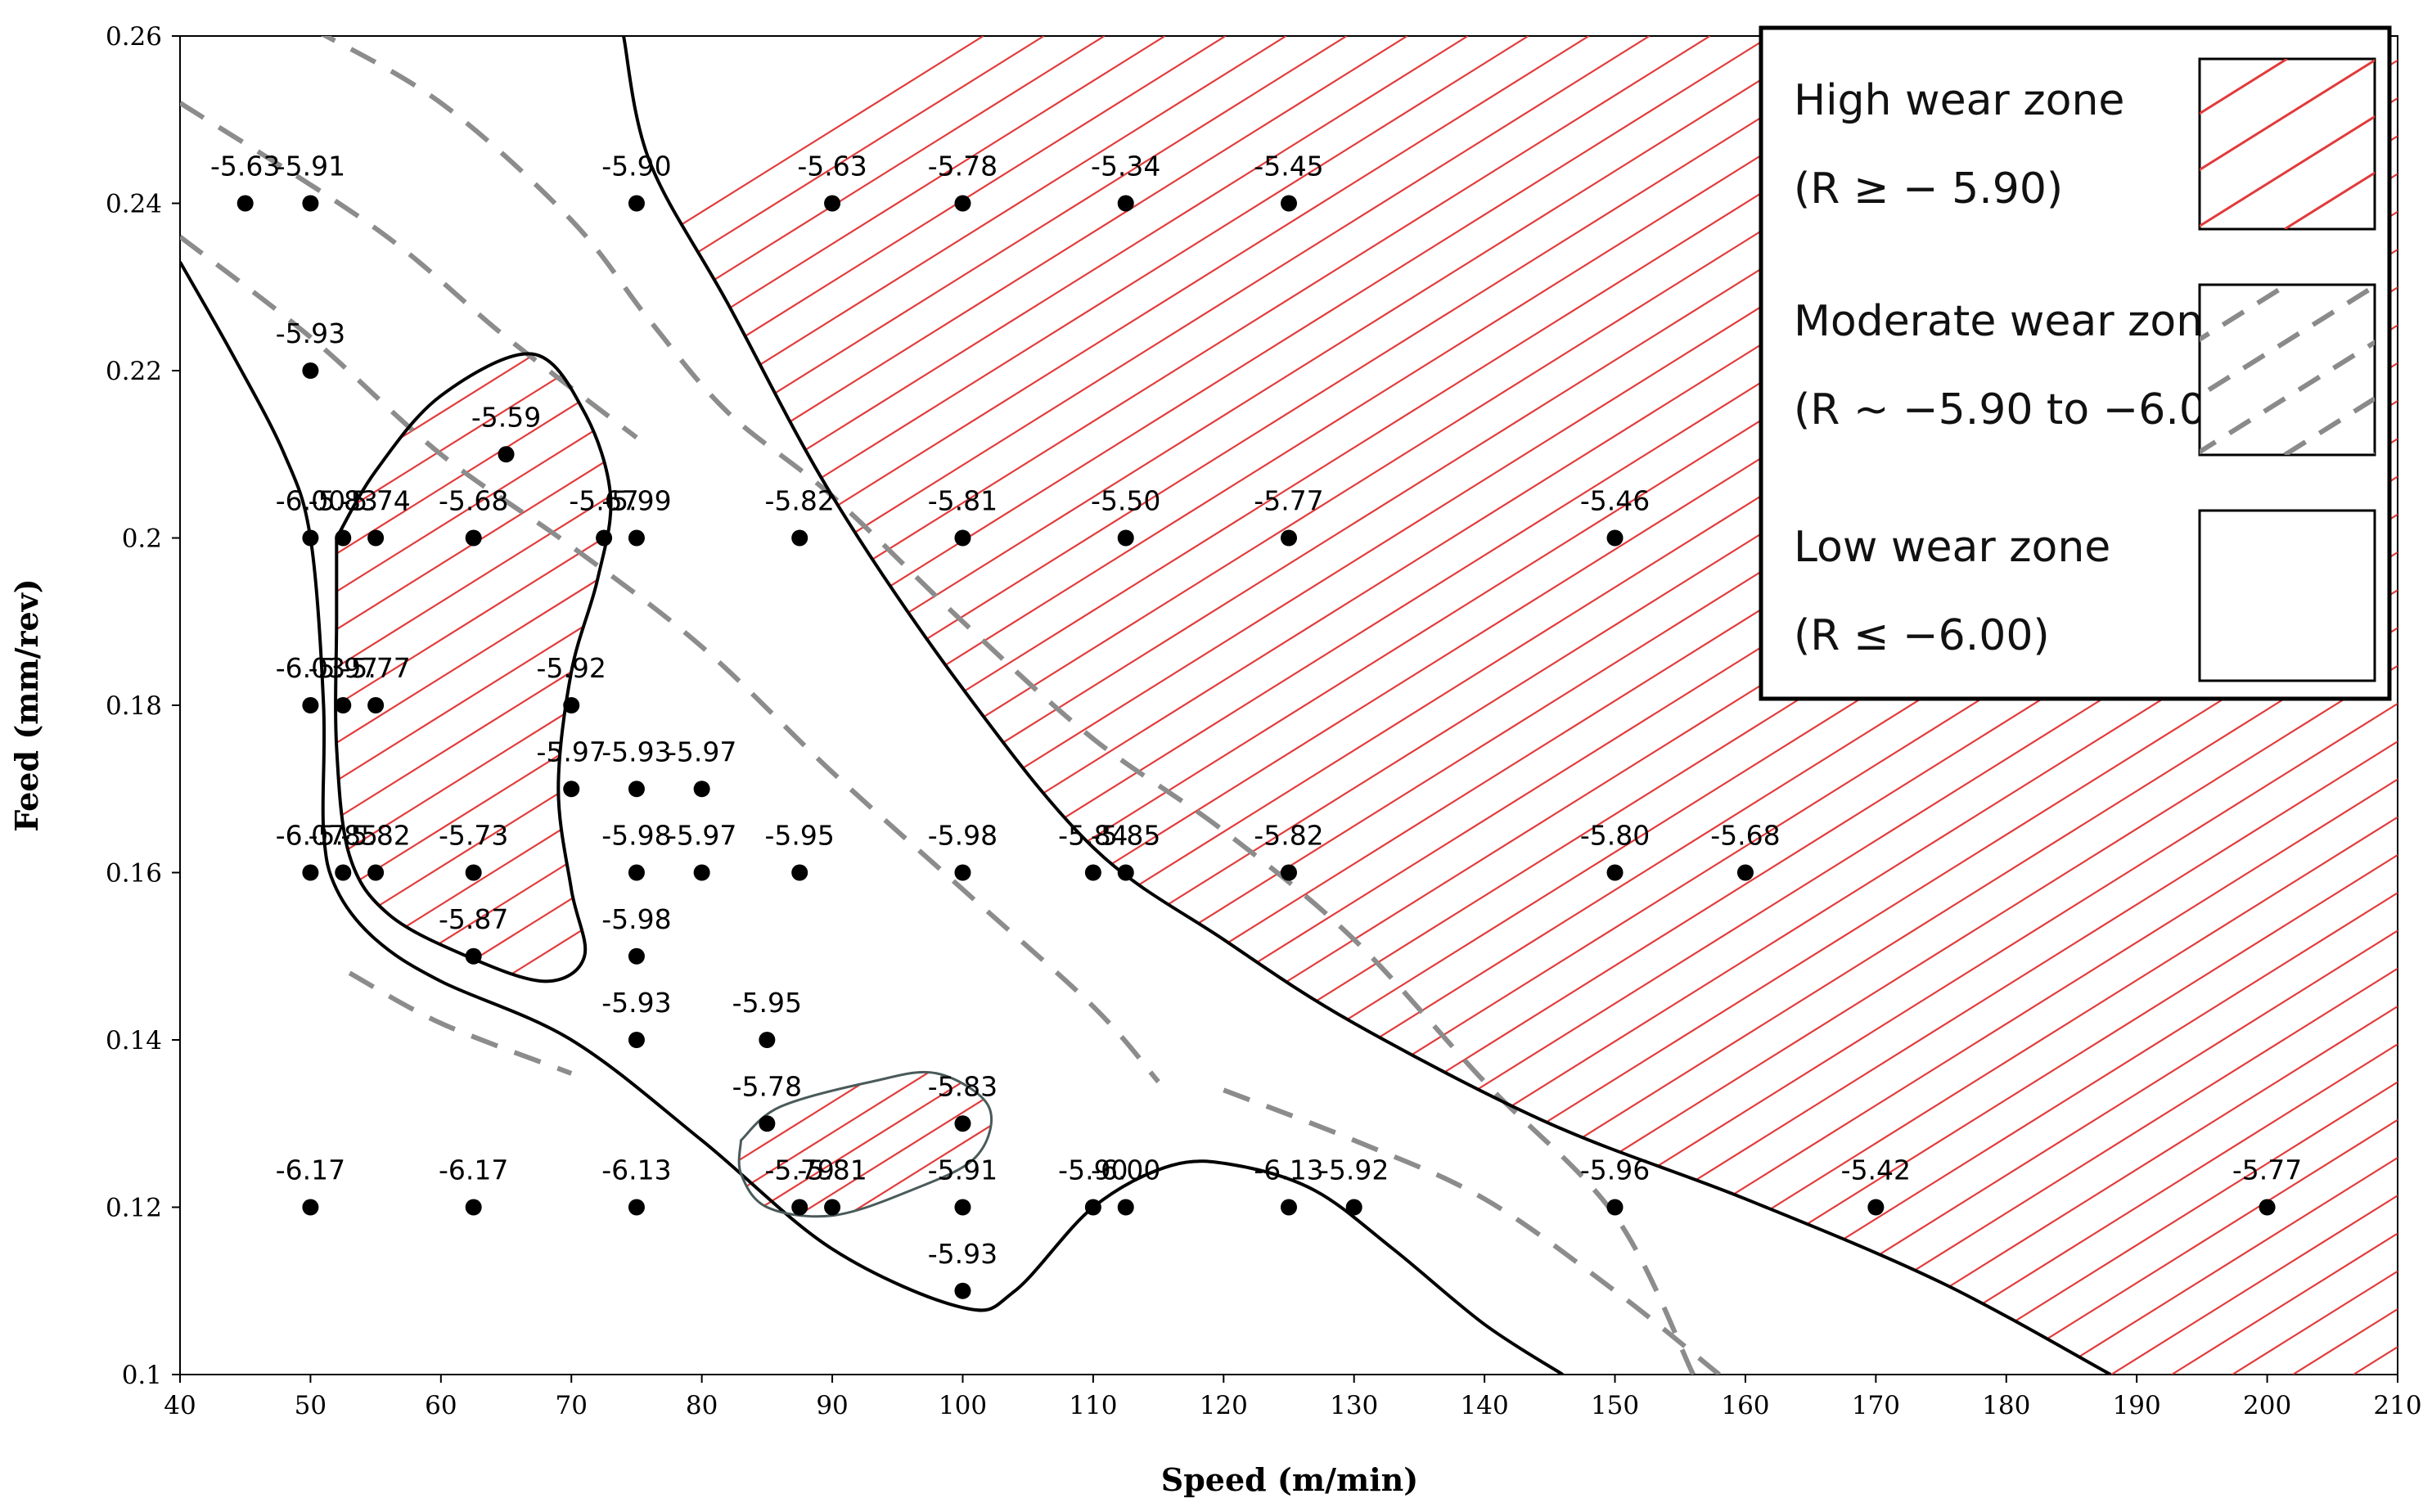 The image size is (2432, 1512). Describe the element at coordinates (134, 205) in the screenshot. I see `y-tick-label: 0.24` at that location.